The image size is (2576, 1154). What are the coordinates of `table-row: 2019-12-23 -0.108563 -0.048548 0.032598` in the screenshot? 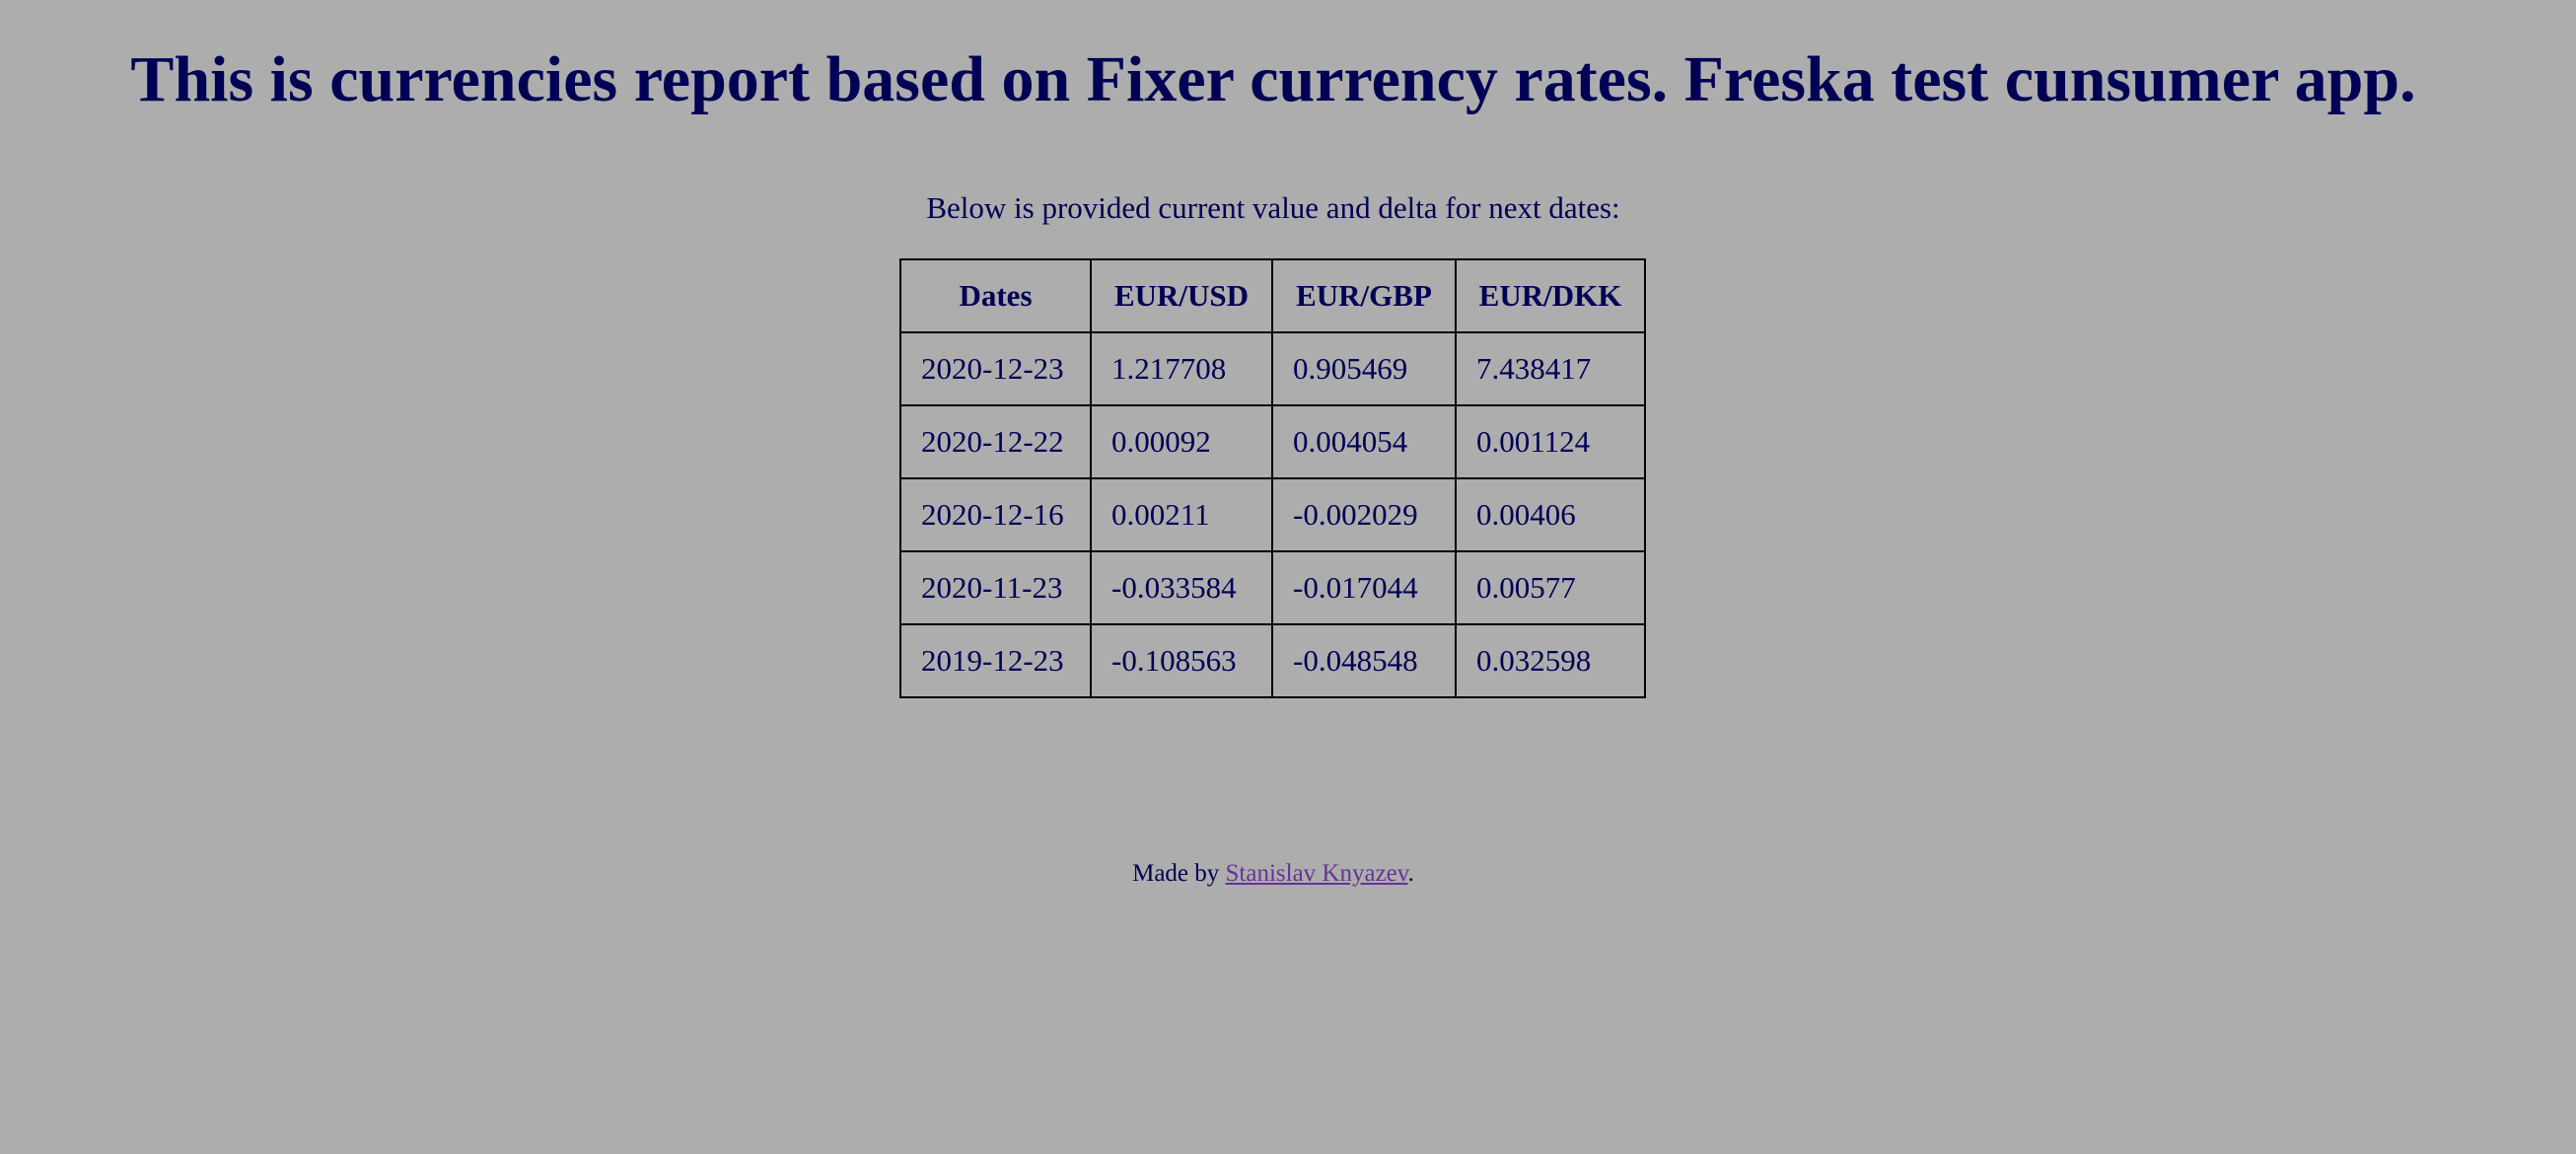 It's located at (1272, 661).